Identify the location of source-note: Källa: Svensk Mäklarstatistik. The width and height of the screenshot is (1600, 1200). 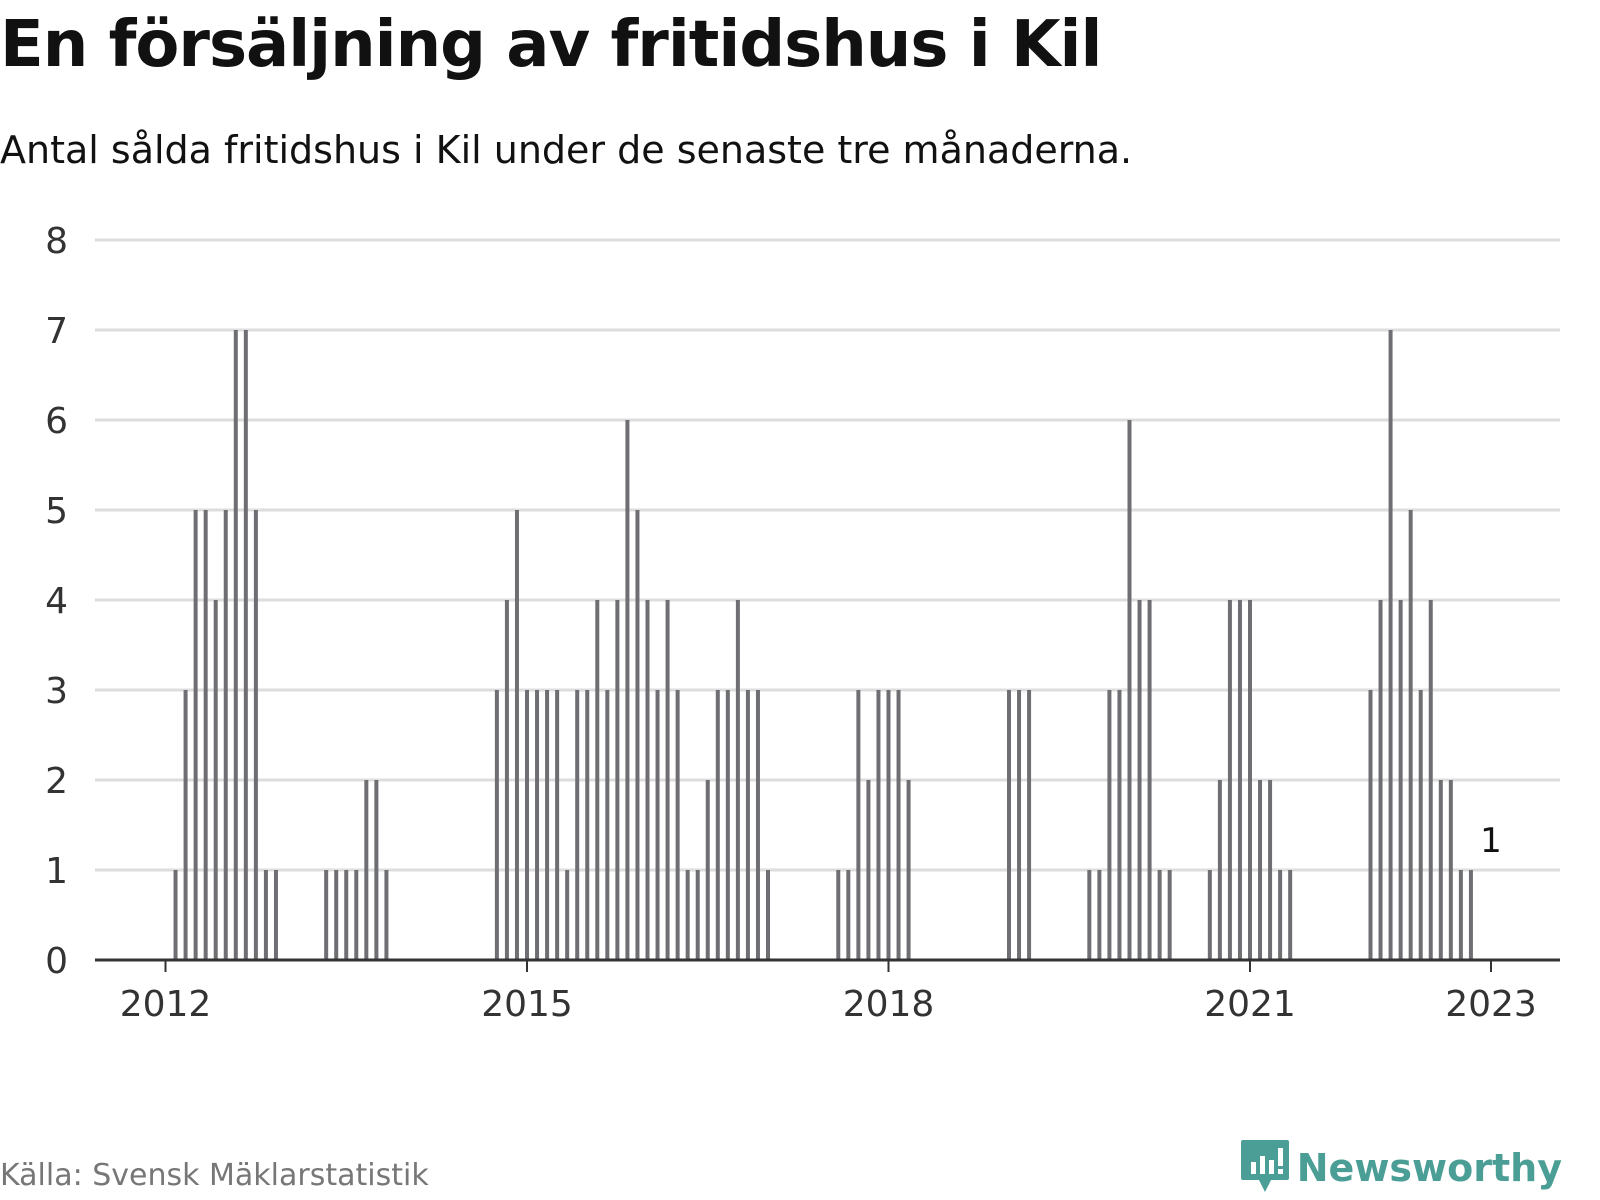
(214, 1175).